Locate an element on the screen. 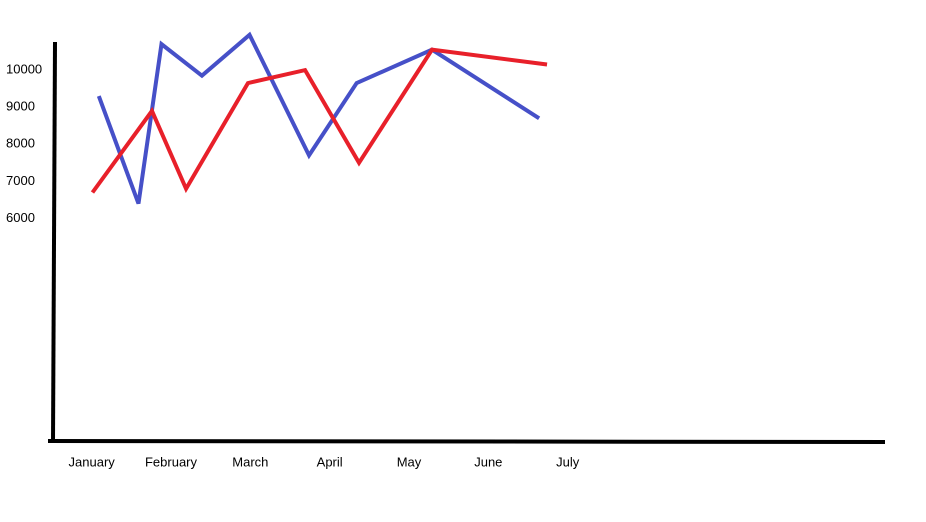 This screenshot has height=522, width=926. x-tick-label: May is located at coordinates (409, 461).